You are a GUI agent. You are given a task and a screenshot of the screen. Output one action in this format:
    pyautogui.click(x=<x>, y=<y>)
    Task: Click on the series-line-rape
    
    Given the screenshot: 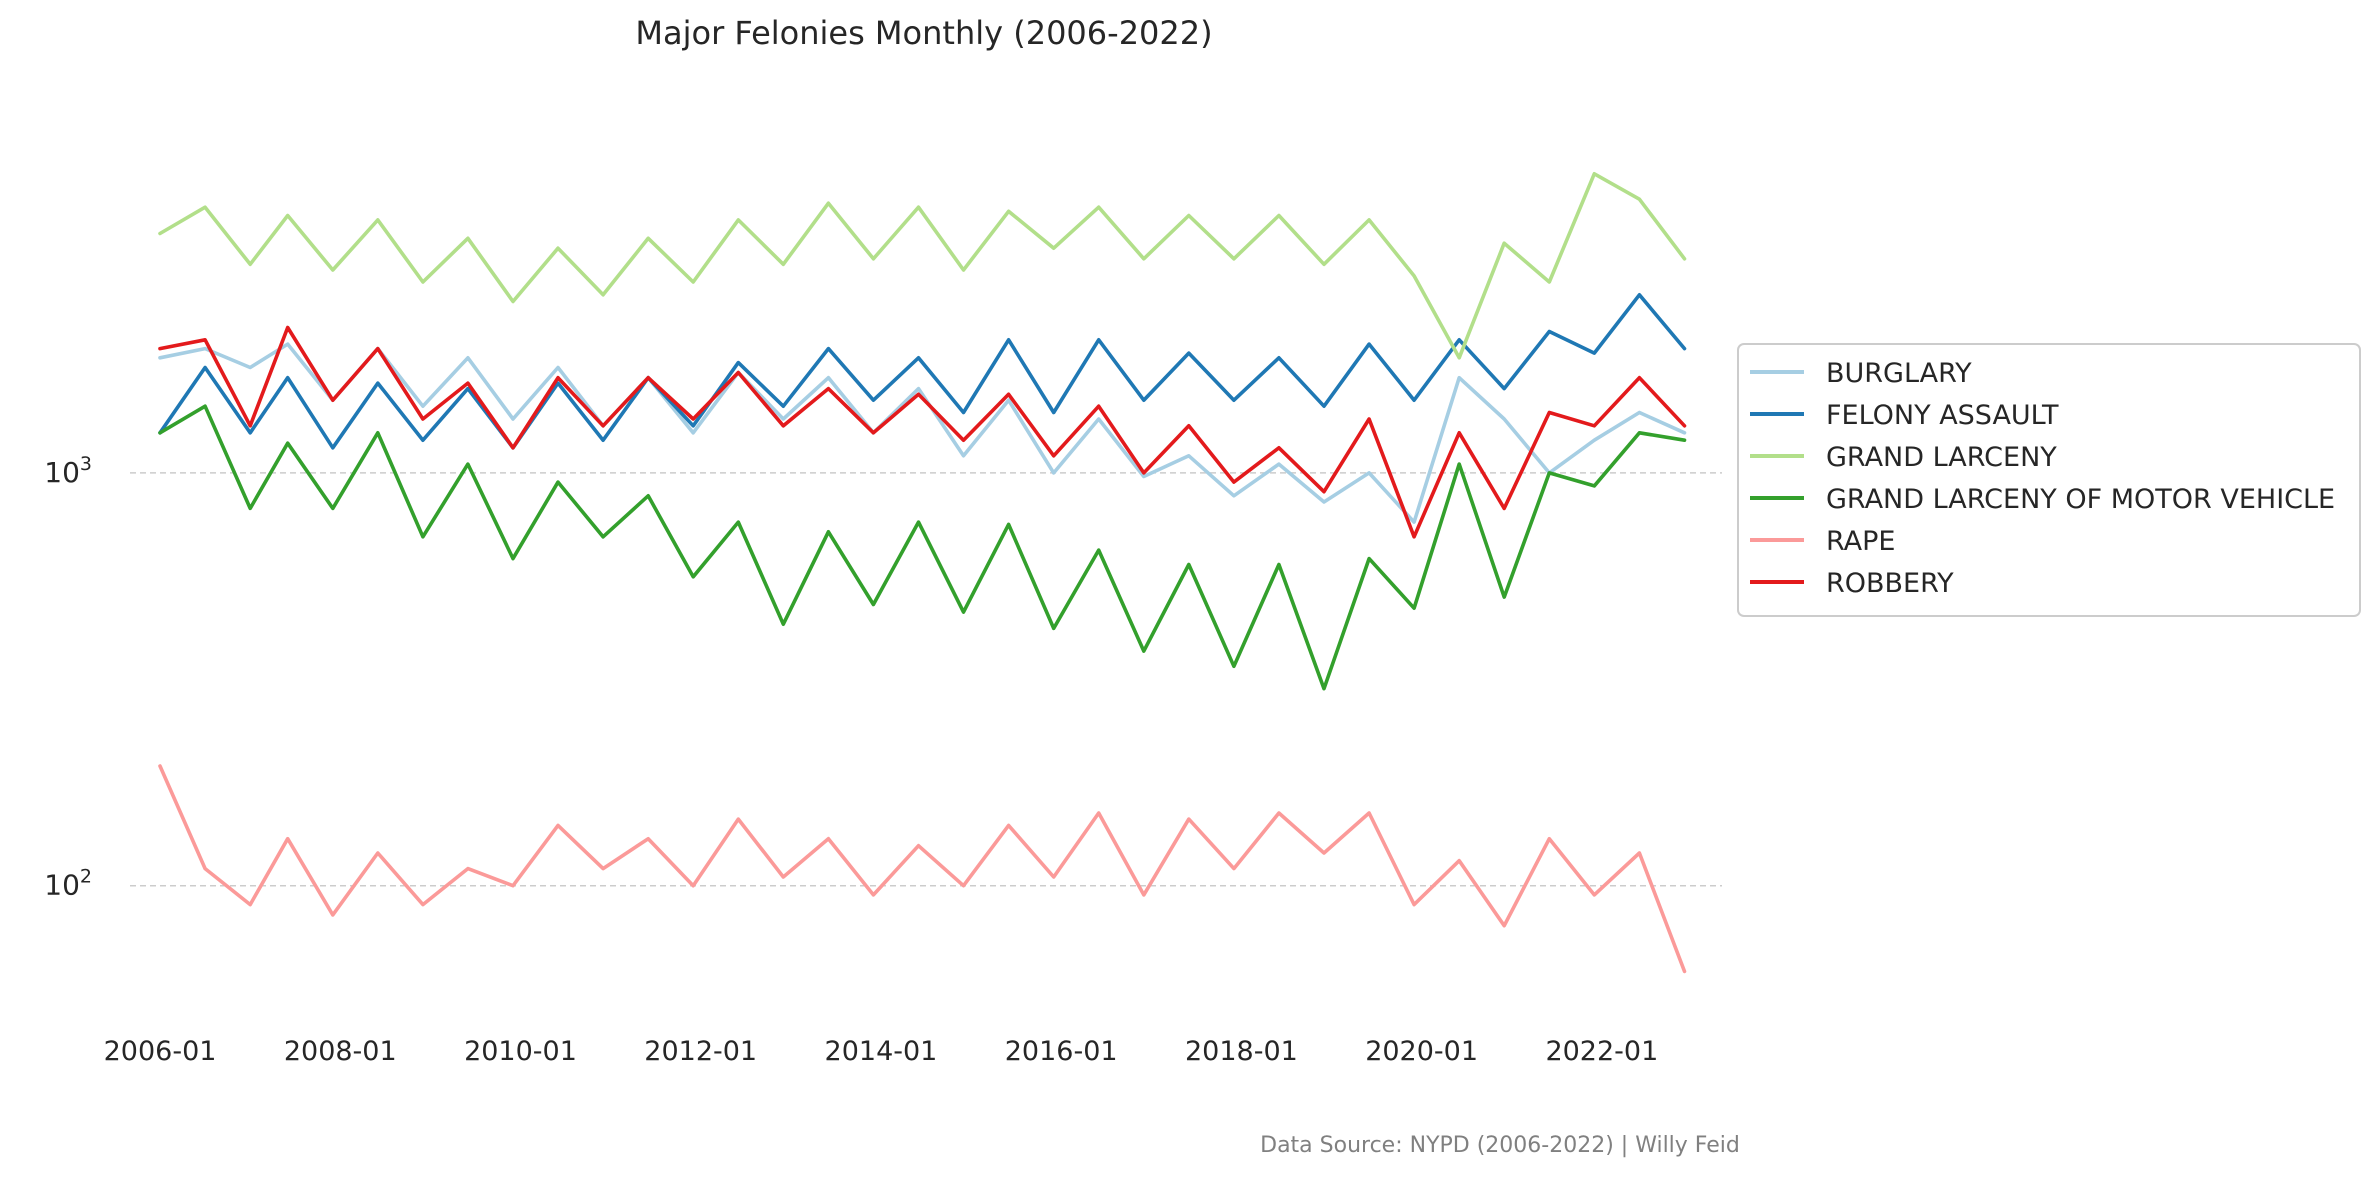 What is the action you would take?
    pyautogui.click(x=922, y=869)
    